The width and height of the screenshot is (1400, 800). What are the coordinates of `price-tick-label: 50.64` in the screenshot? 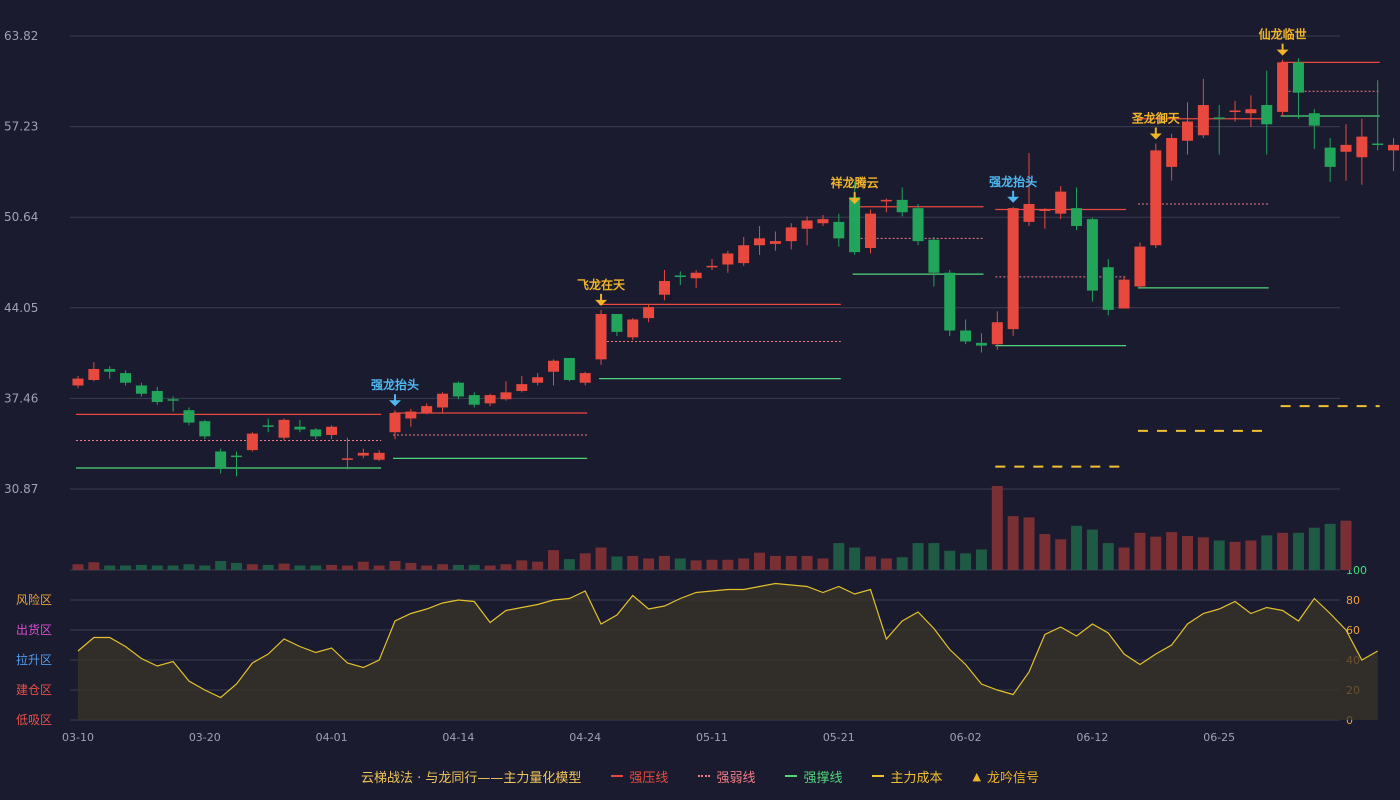 It's located at (21, 217).